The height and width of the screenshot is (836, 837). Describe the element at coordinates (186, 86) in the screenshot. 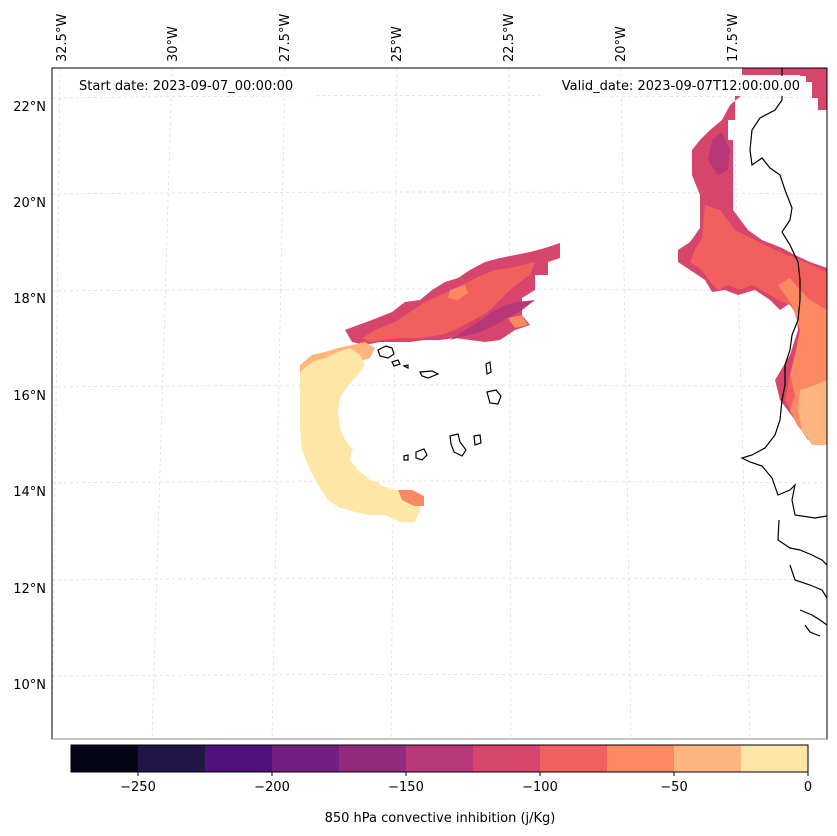

I see `start-date-label: Start date: 2023-09-07_00:00:00` at that location.